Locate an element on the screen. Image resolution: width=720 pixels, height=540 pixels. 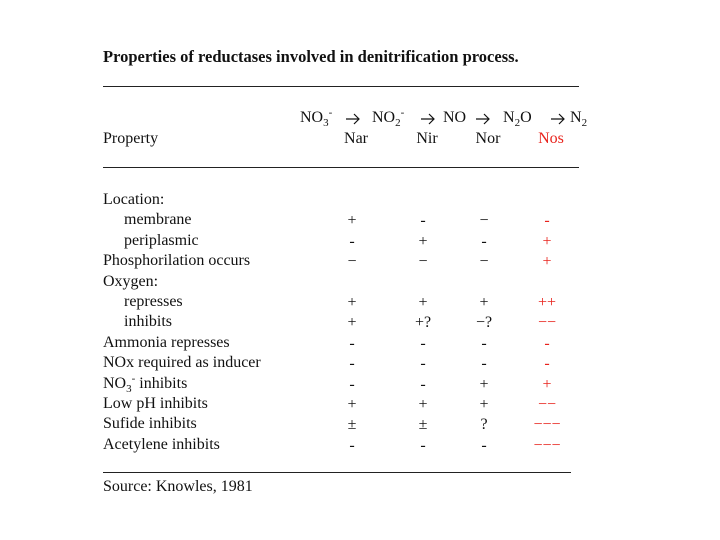
column-header: Nir is located at coordinates (427, 138).